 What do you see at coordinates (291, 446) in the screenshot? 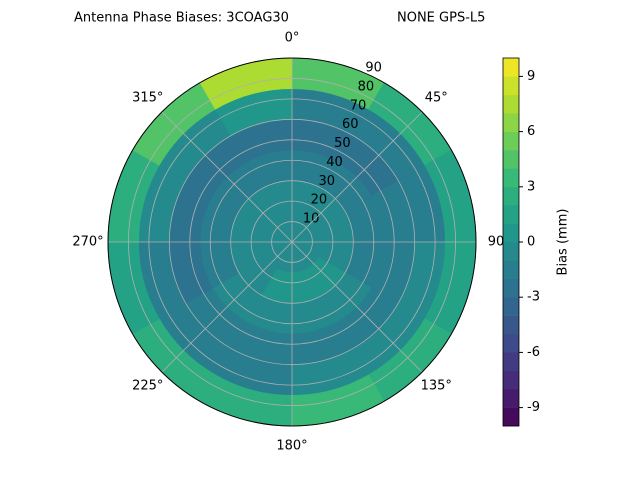
I see `angle-tick-label: 180°` at bounding box center [291, 446].